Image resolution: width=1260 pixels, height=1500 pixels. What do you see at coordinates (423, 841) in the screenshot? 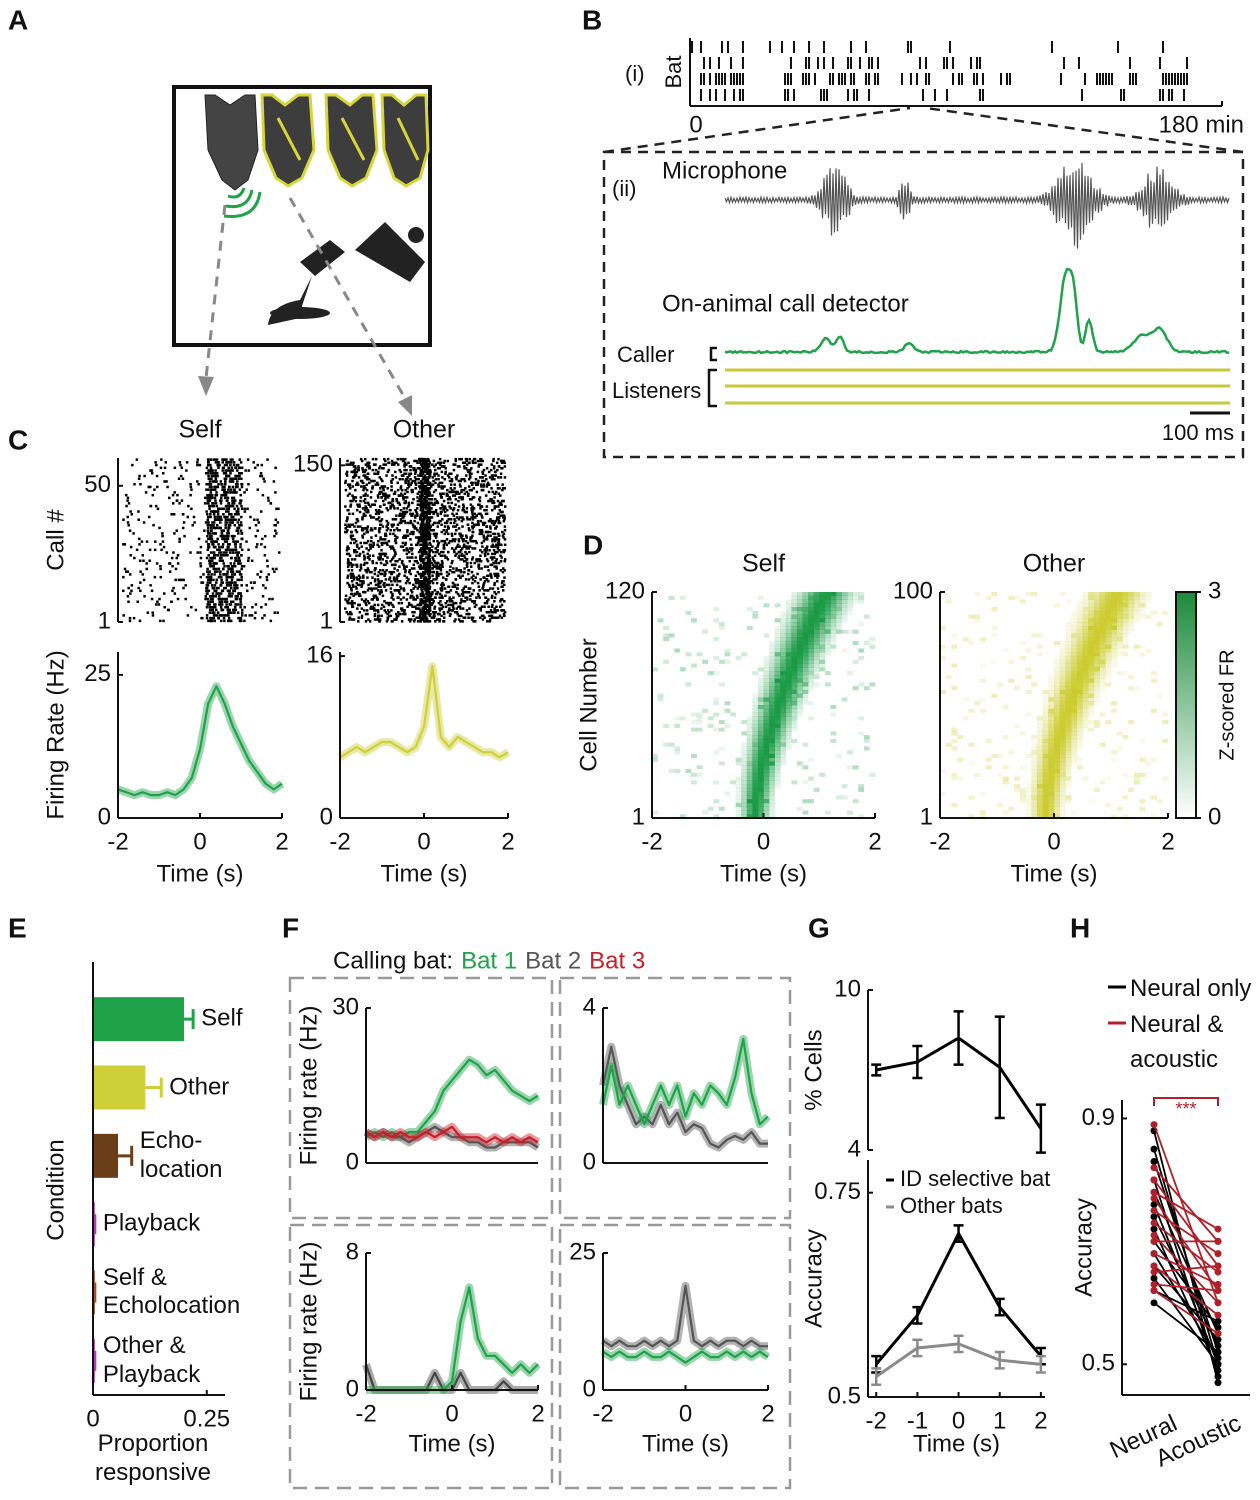
I see `x-tick-label: 0` at bounding box center [423, 841].